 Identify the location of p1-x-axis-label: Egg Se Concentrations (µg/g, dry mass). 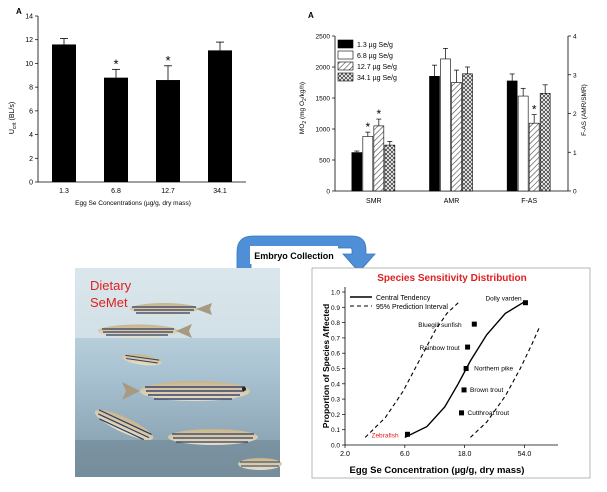
(133, 203).